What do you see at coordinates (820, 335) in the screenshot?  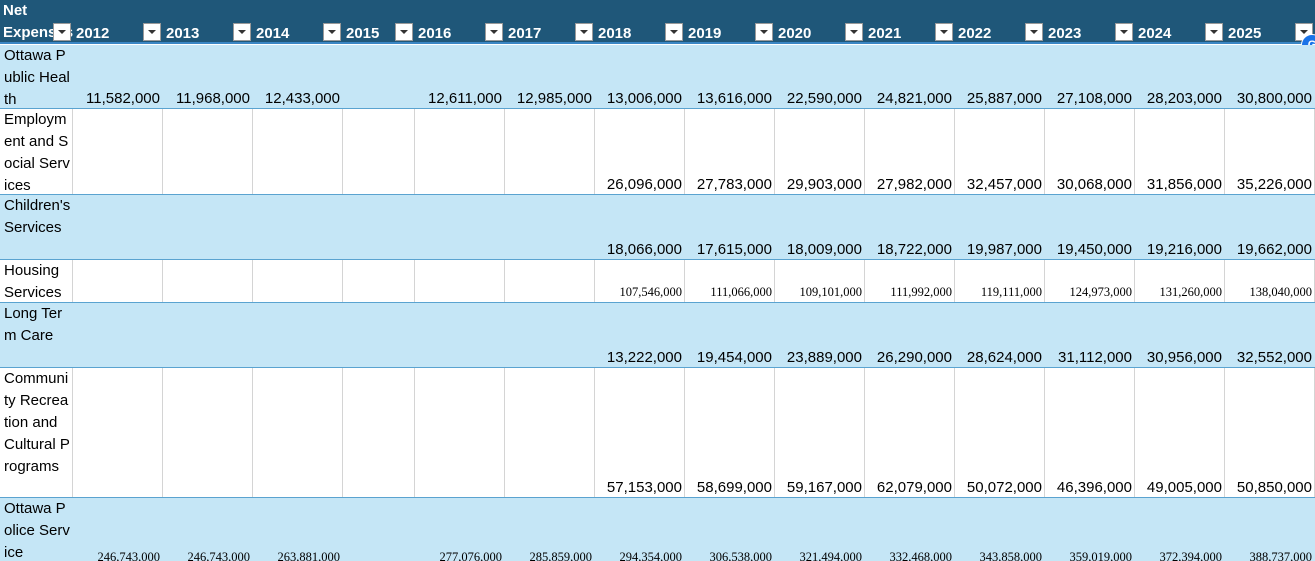 I see `table-cell: 23,889,000` at bounding box center [820, 335].